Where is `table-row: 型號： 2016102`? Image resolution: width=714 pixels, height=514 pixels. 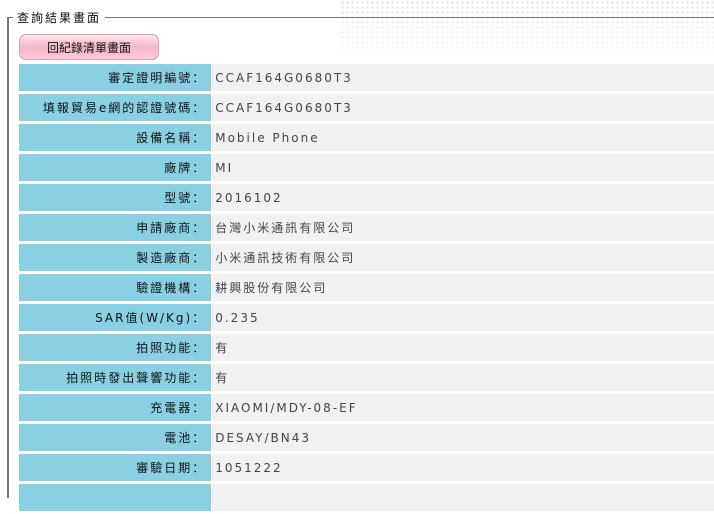 table-row: 型號： 2016102 is located at coordinates (366, 197).